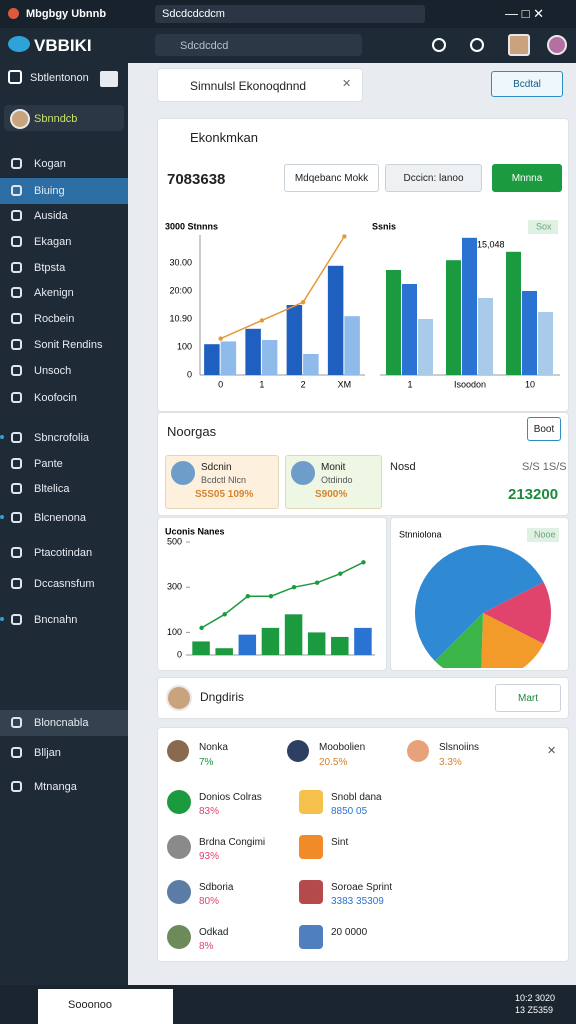 This screenshot has height=1024, width=576. I want to click on title-bar: Mbgbgy Ubnnb Sdcdcdcdcm — □ ✕, so click(288, 14).